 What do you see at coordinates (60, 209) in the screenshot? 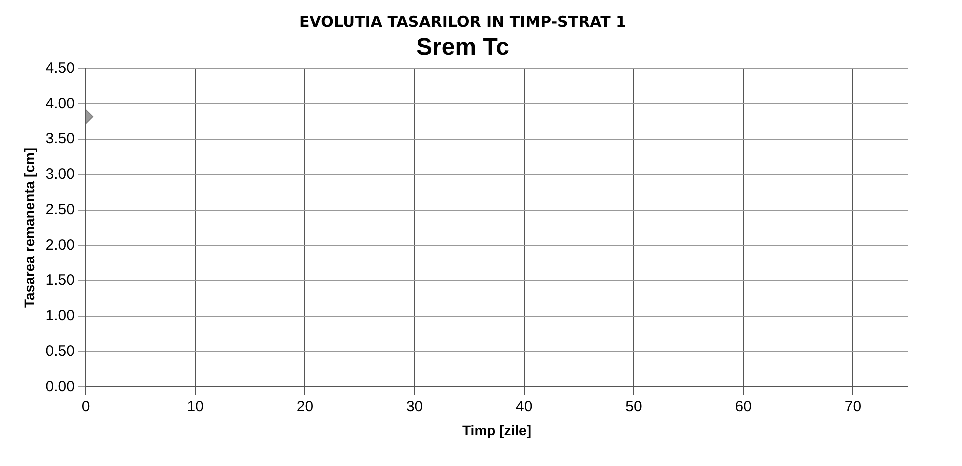
I see `y-tick-label: 2.50` at bounding box center [60, 209].